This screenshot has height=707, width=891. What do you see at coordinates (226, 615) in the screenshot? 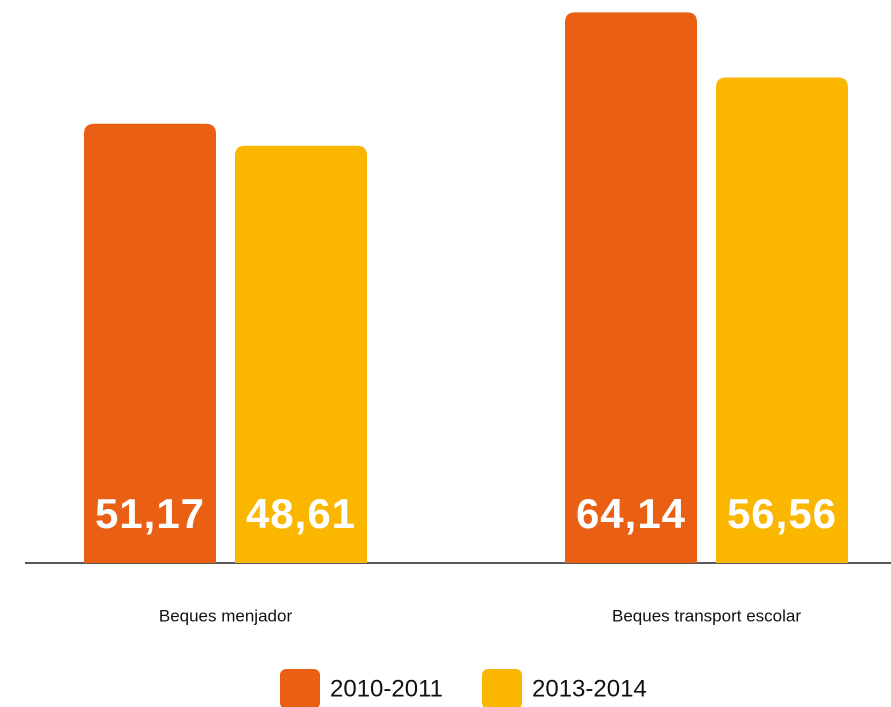
I see `x-tick-label: Beques menjador` at bounding box center [226, 615].